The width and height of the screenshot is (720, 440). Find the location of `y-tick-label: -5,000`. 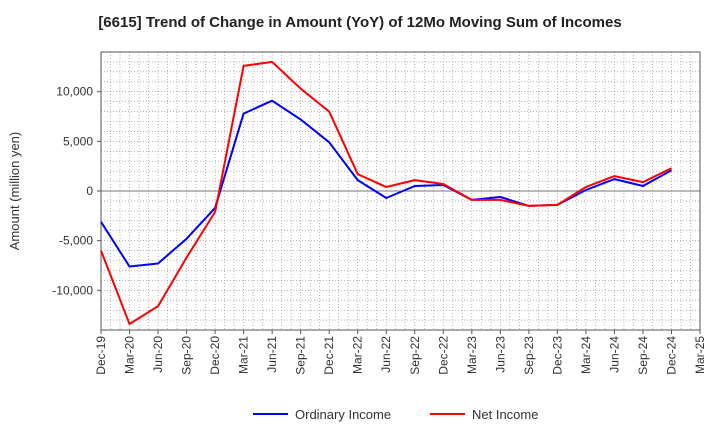

y-tick-label: -5,000 is located at coordinates (76, 241).